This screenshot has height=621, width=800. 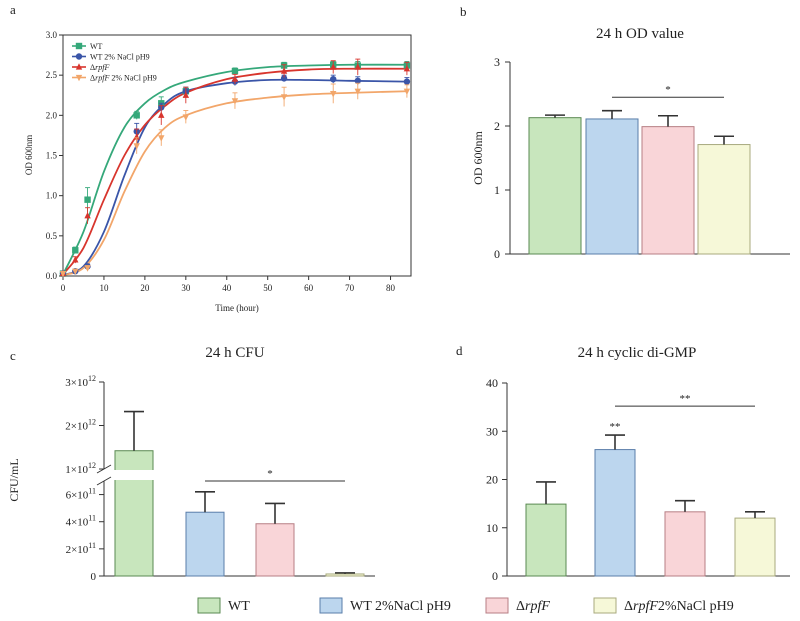 What do you see at coordinates (465, 605) in the screenshot?
I see `bottom-legend: WT WT 2%NaCl pH9 ΔrpfF ΔrpfF2%NaCl pH9` at bounding box center [465, 605].